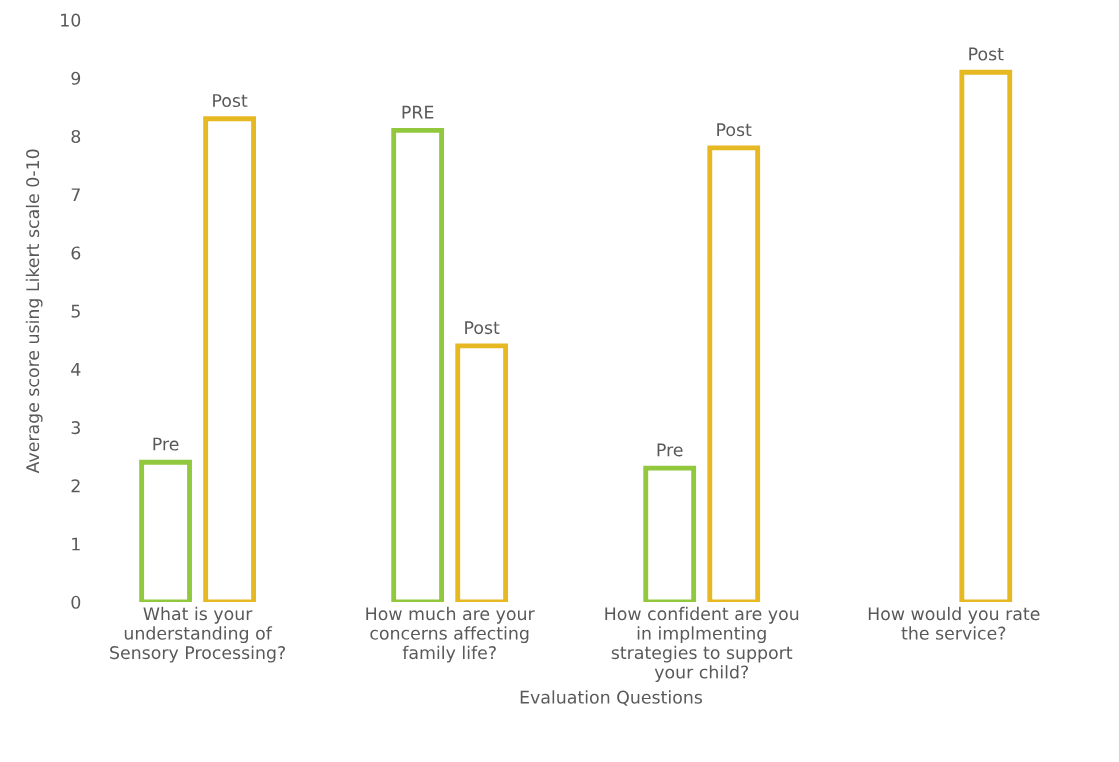 Image resolution: width=1119 pixels, height=762 pixels. I want to click on x-tick-label: How much are your concerns affecting family life?, so click(450, 634).